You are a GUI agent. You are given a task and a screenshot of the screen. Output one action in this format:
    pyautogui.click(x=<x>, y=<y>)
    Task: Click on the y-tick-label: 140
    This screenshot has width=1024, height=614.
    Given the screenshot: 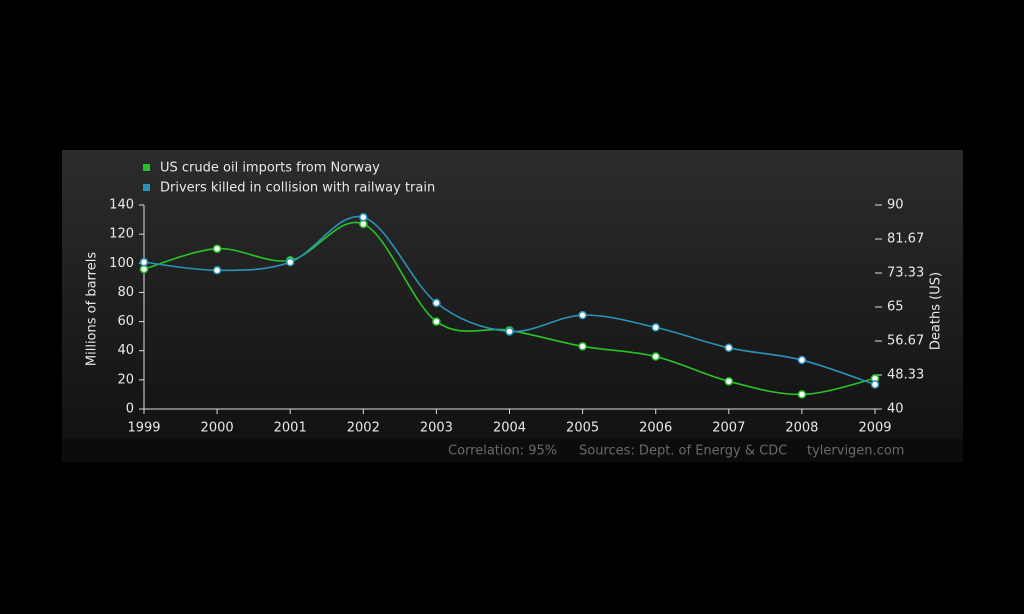 What is the action you would take?
    pyautogui.click(x=121, y=205)
    